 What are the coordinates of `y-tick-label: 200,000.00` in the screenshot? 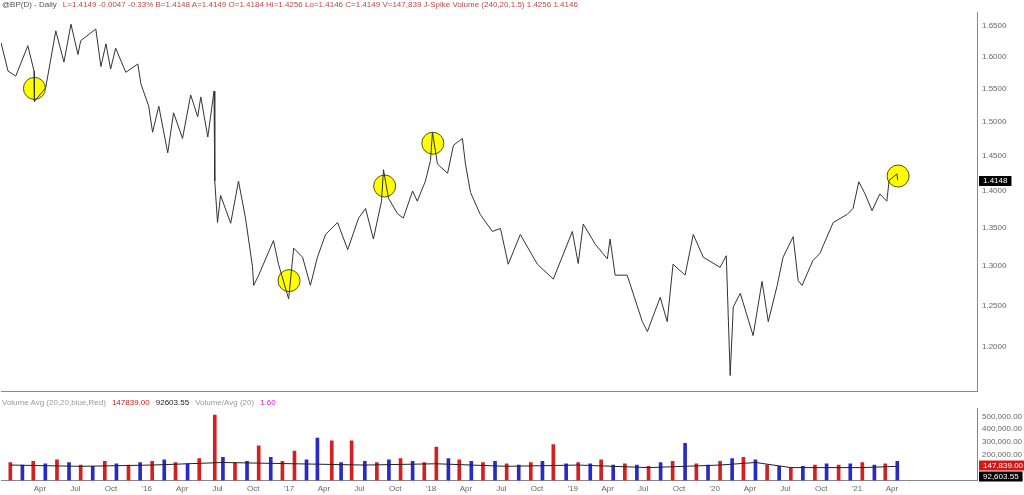 It's located at (1002, 455).